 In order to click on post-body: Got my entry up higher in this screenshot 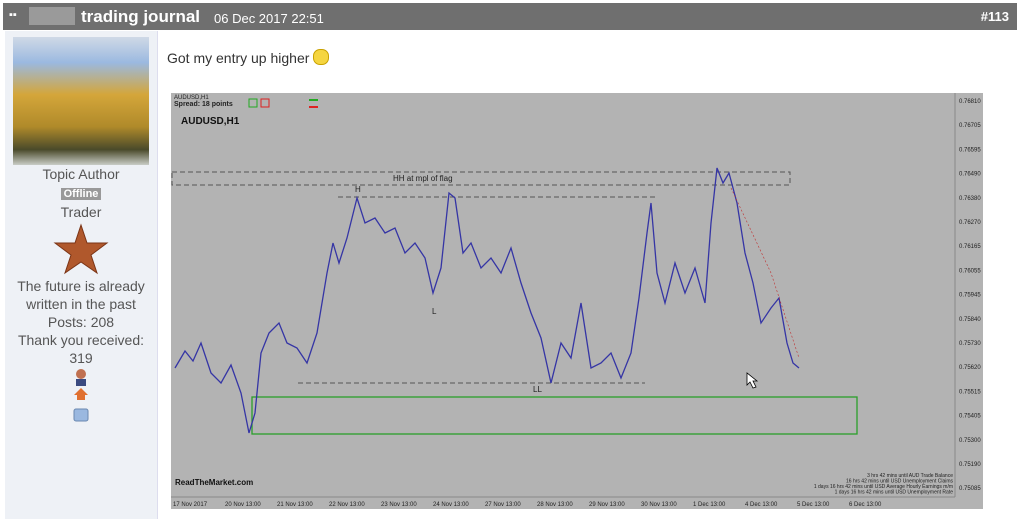, I will do `click(238, 58)`.